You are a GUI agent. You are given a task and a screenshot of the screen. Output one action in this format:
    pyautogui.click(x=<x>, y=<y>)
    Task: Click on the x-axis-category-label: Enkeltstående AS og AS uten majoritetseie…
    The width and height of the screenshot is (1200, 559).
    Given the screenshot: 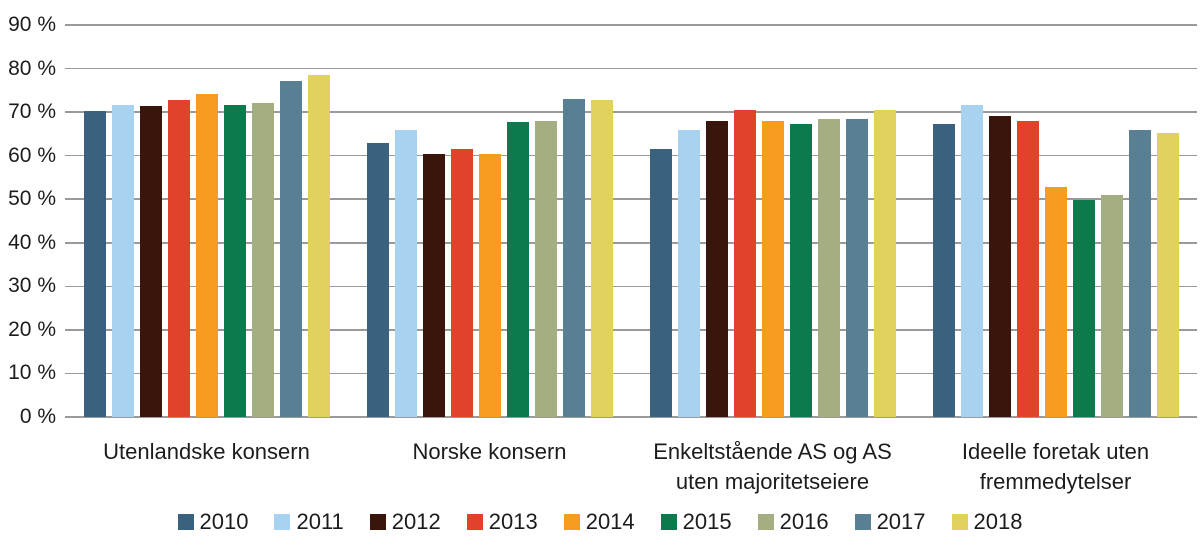 What is the action you would take?
    pyautogui.click(x=772, y=467)
    